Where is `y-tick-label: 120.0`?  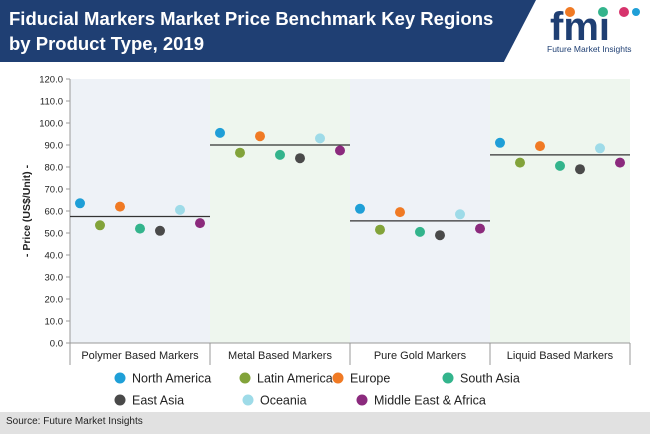
y-tick-label: 120.0 is located at coordinates (51, 80).